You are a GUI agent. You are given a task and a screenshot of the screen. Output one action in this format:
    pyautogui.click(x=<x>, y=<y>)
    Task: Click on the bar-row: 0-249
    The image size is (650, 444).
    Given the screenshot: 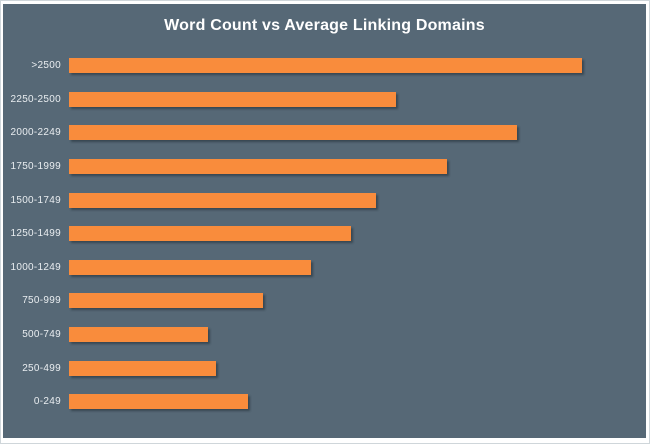 What is the action you would take?
    pyautogui.click(x=324, y=402)
    